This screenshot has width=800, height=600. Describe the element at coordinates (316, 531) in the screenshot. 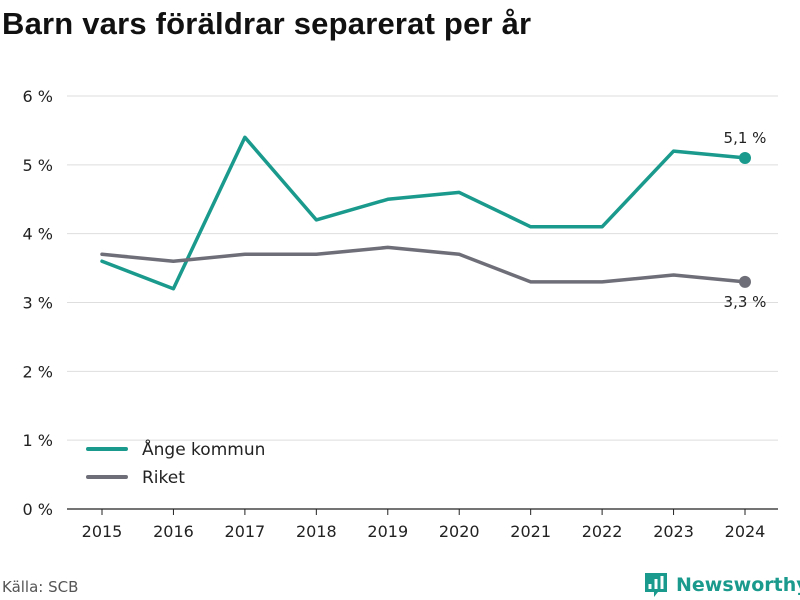

I see `x-tick-label: 2018` at that location.